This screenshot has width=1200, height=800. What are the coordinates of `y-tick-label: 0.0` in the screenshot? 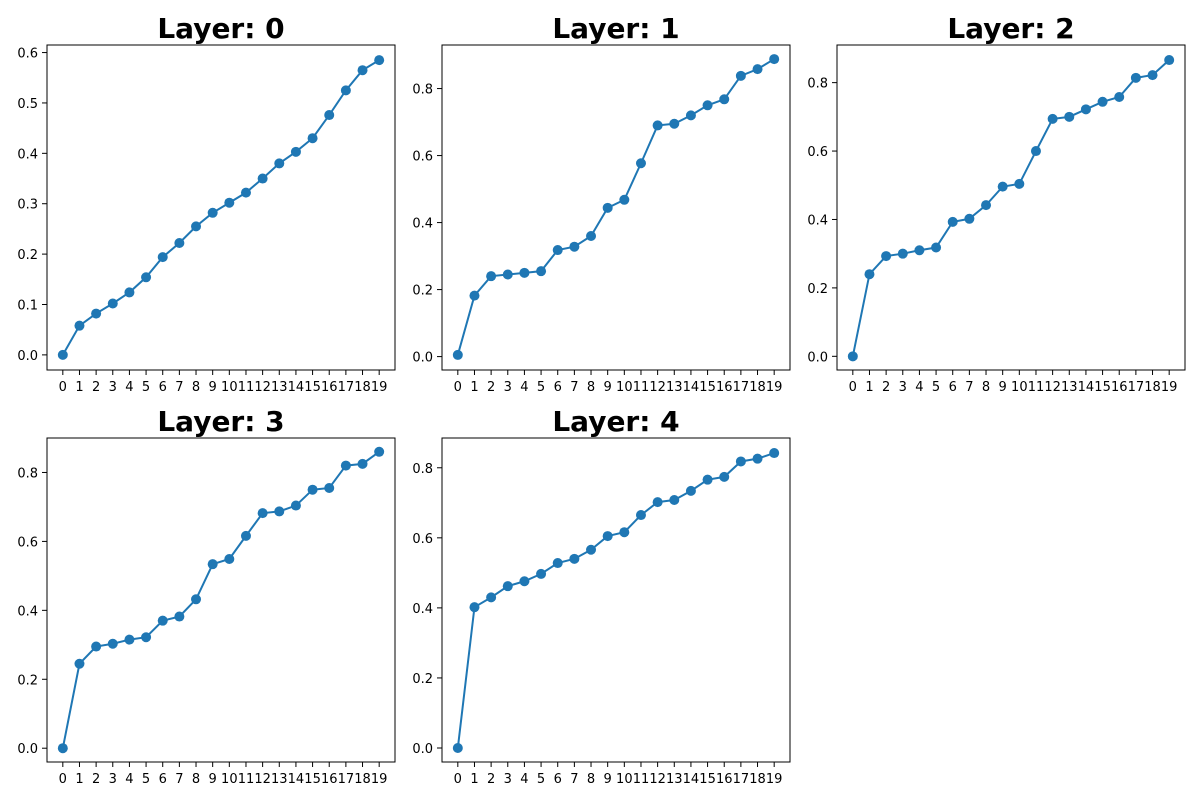 It's located at (422, 358).